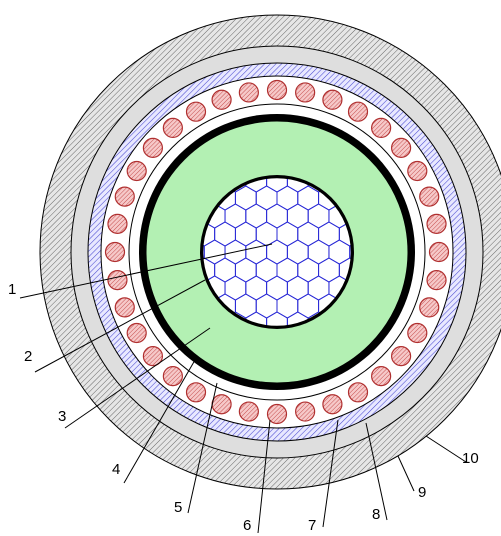 The width and height of the screenshot is (501, 536). I want to click on callout-label-4: 4, so click(116, 469).